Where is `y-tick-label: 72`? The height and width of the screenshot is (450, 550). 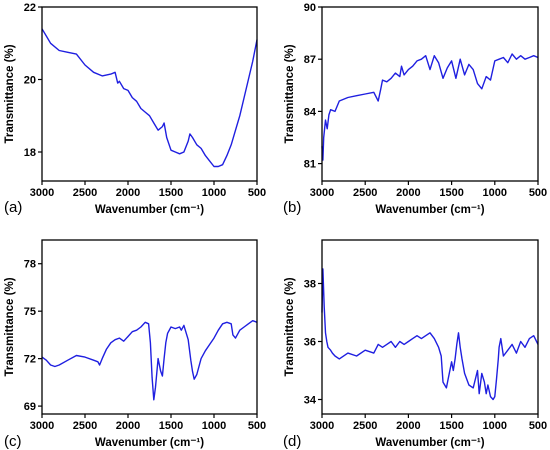
y-tick-label: 72 is located at coordinates (30, 360).